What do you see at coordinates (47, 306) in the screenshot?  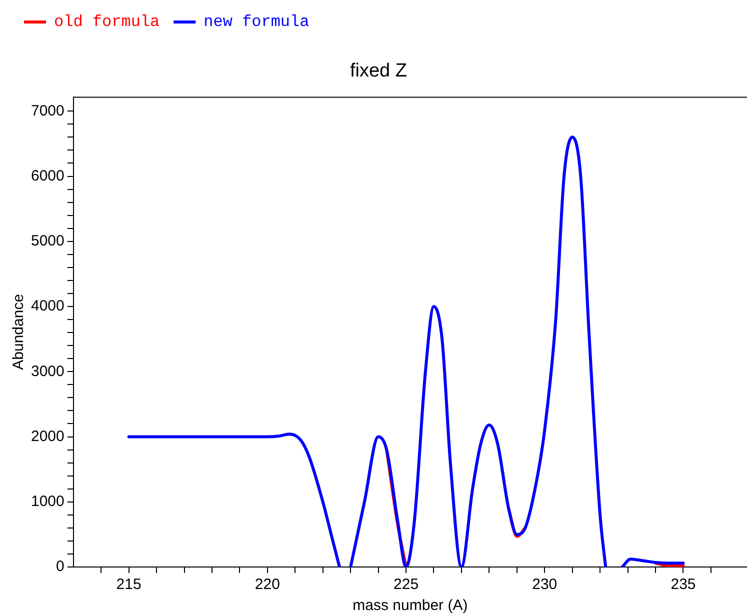 I see `y-tick-label: 4000` at bounding box center [47, 306].